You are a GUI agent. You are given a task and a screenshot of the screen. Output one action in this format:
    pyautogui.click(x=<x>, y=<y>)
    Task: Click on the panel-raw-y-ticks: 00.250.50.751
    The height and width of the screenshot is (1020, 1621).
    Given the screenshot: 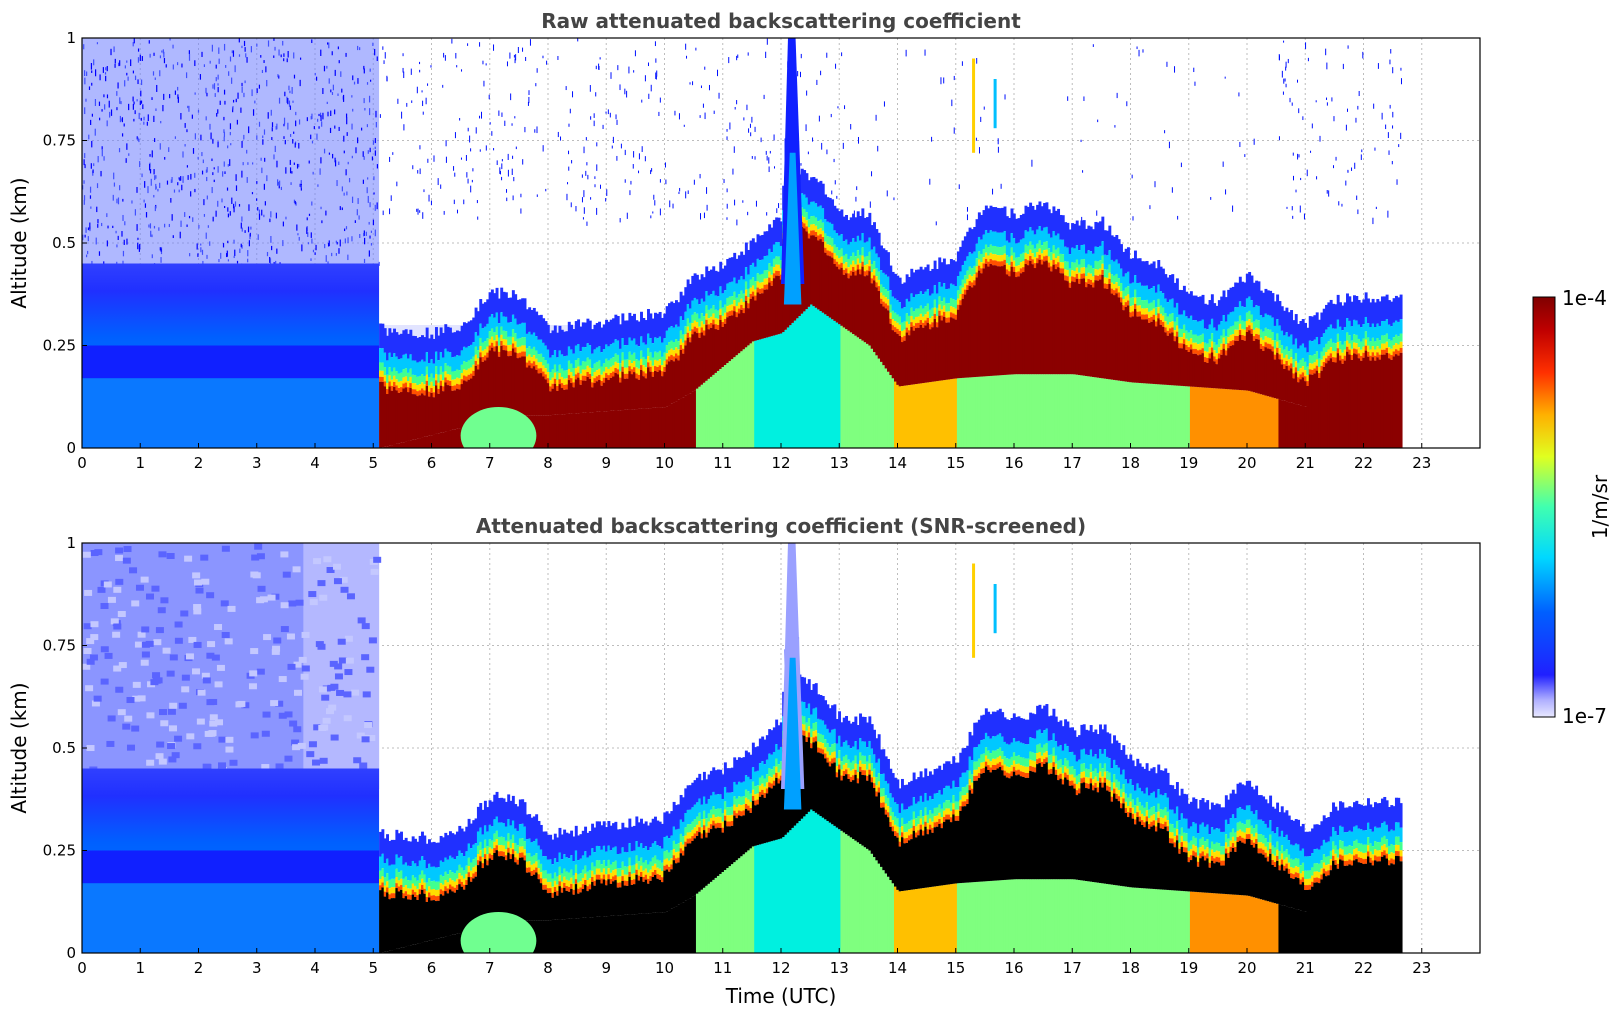 What is the action you would take?
    pyautogui.click(x=65, y=243)
    